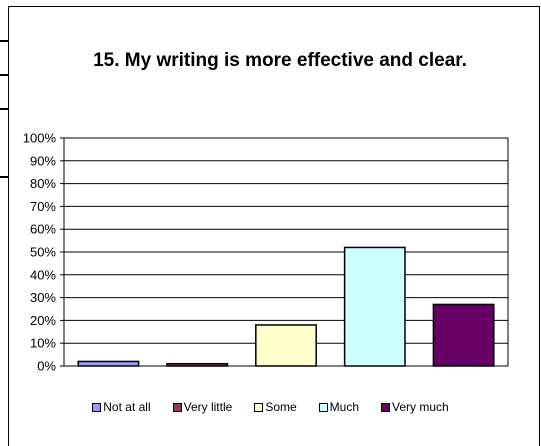 This screenshot has height=446, width=541. What do you see at coordinates (8, 226) in the screenshot?
I see `frame-left-border` at bounding box center [8, 226].